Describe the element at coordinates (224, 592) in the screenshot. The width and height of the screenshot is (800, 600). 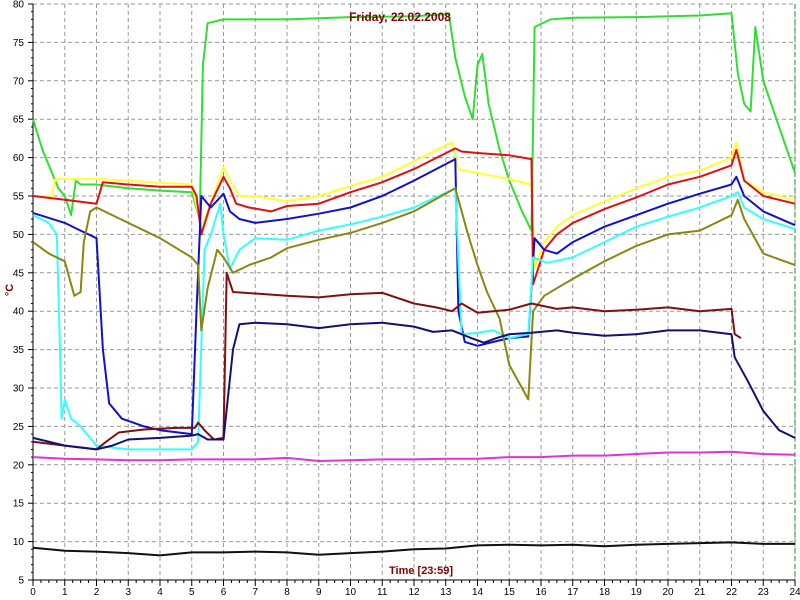
I see `x-tick-label: 6` at that location.